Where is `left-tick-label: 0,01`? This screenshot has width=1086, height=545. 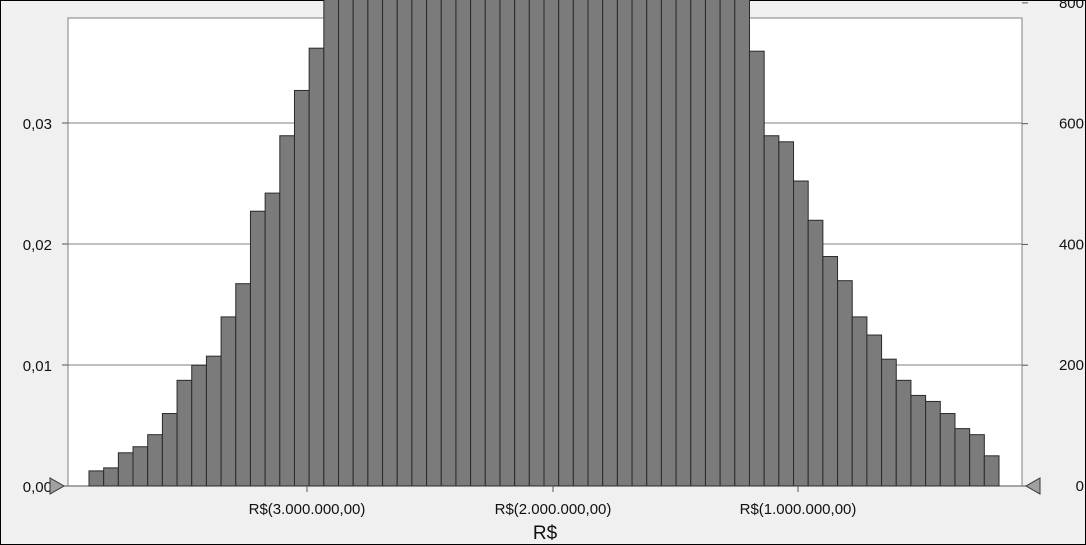 left-tick-label: 0,01 is located at coordinates (37, 366).